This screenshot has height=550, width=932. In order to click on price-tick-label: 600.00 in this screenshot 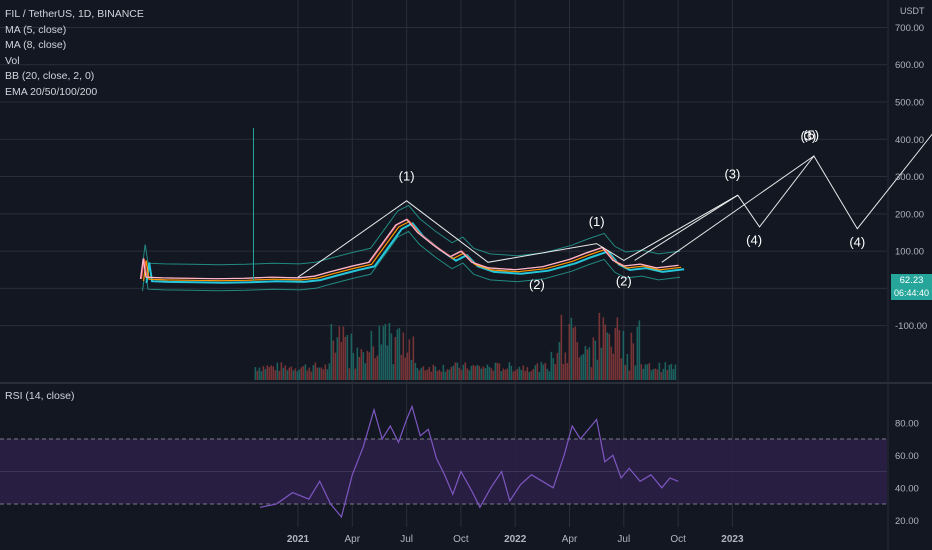, I will do `click(909, 65)`.